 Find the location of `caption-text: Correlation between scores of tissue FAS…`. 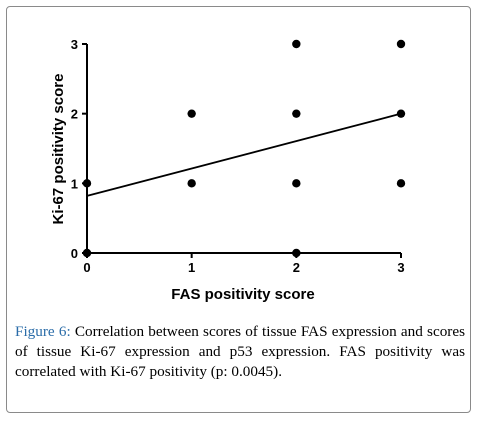

caption-text: Correlation between scores of tissue FAS… is located at coordinates (240, 351).